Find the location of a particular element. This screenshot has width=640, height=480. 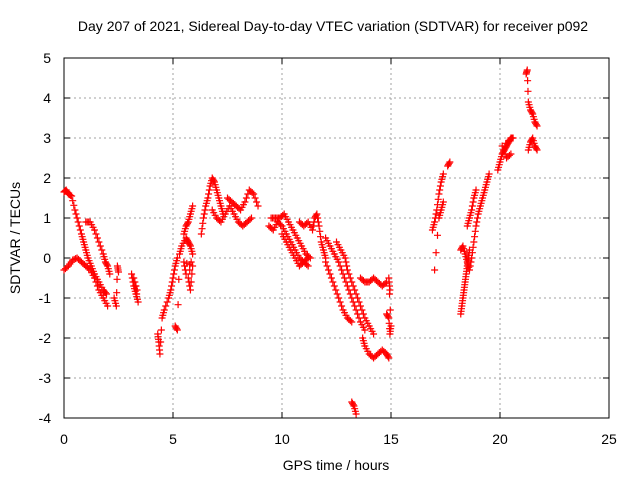

x-tick-label: 15 is located at coordinates (391, 439).